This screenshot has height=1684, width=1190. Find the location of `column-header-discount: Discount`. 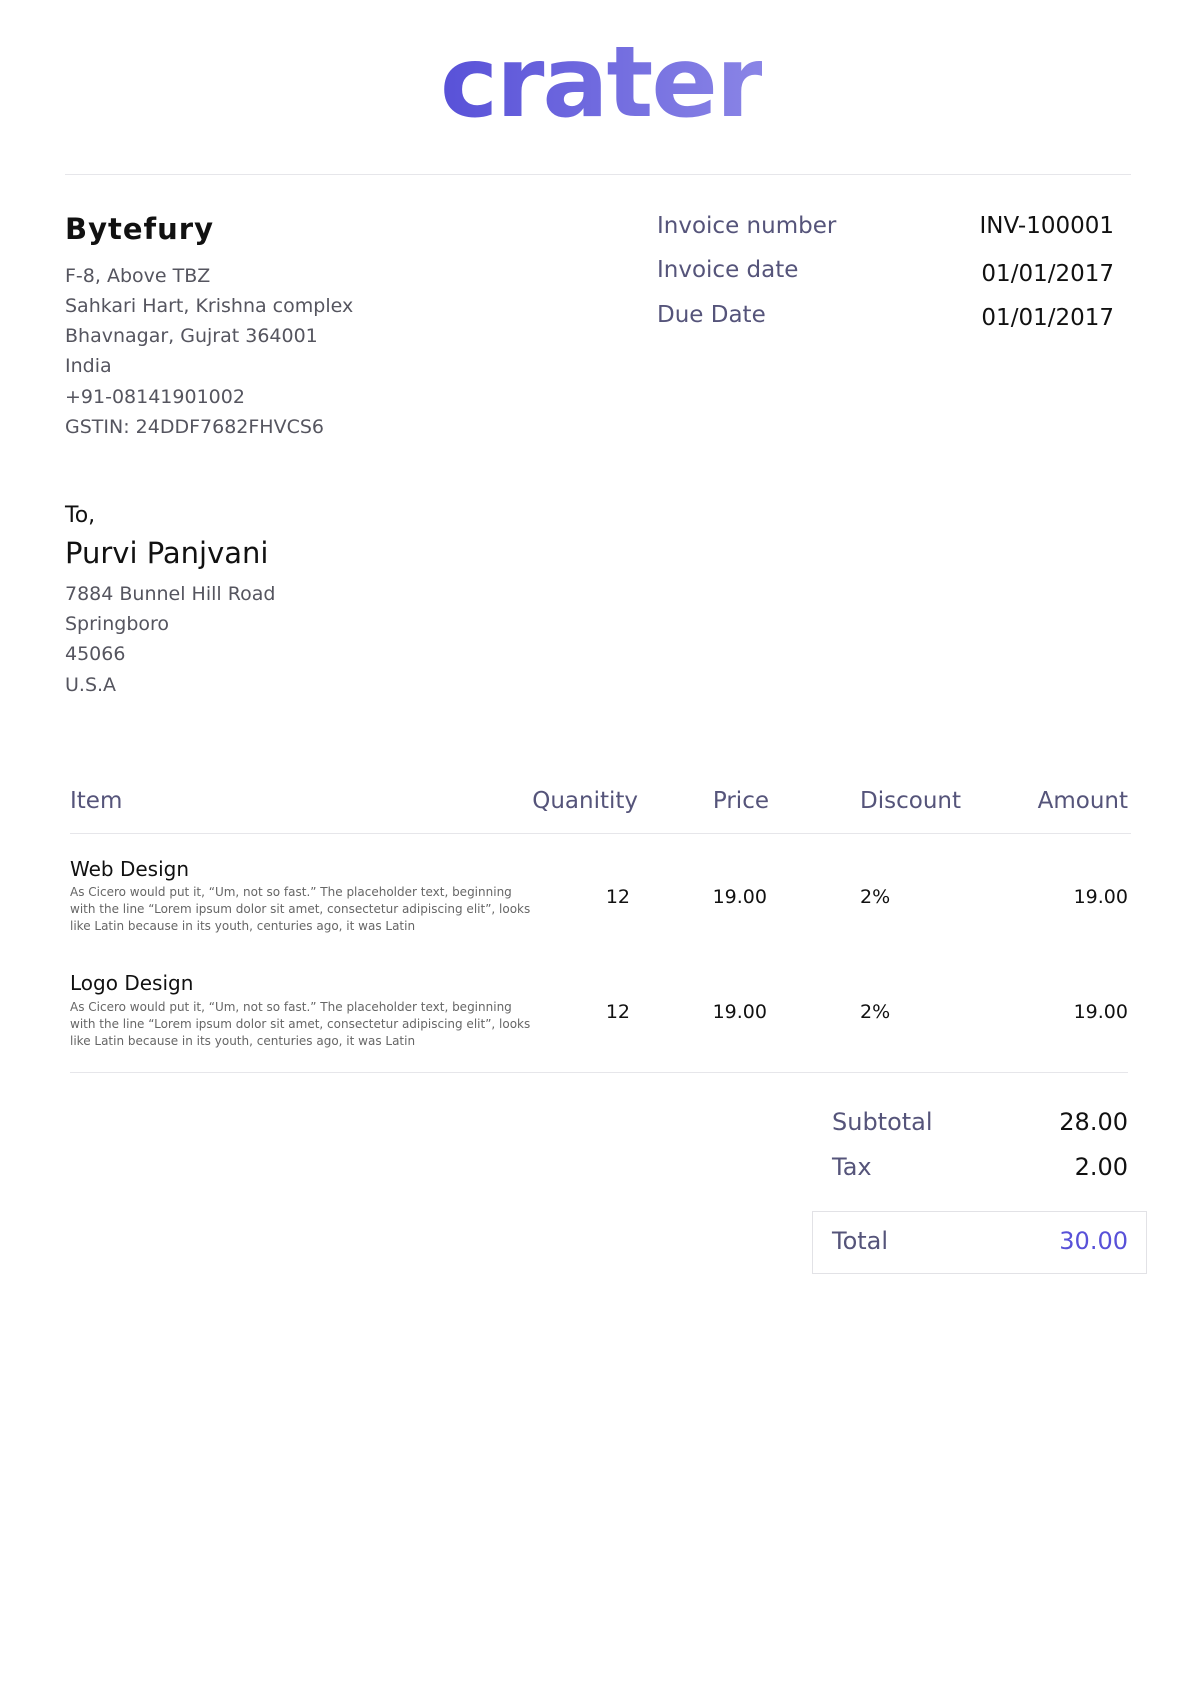

column-header-discount: Discount is located at coordinates (910, 801).